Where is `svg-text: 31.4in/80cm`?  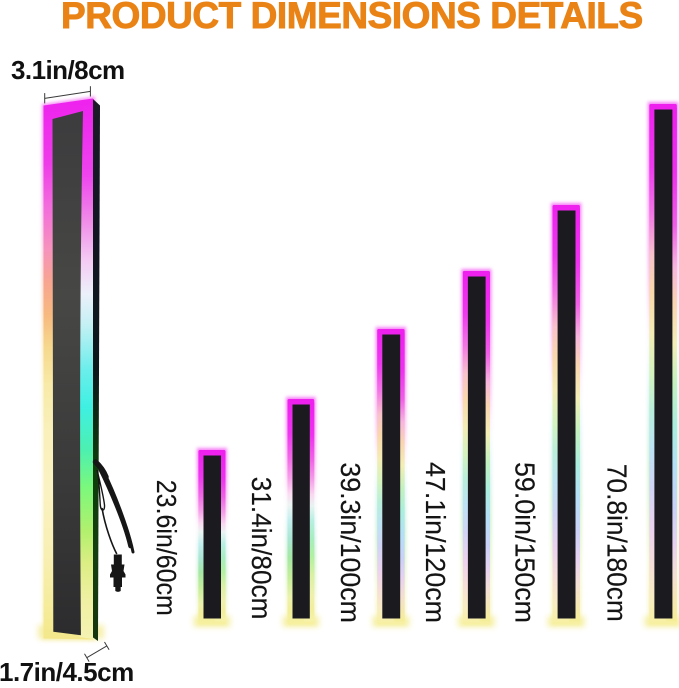
svg-text: 31.4in/80cm is located at coordinates (261, 548).